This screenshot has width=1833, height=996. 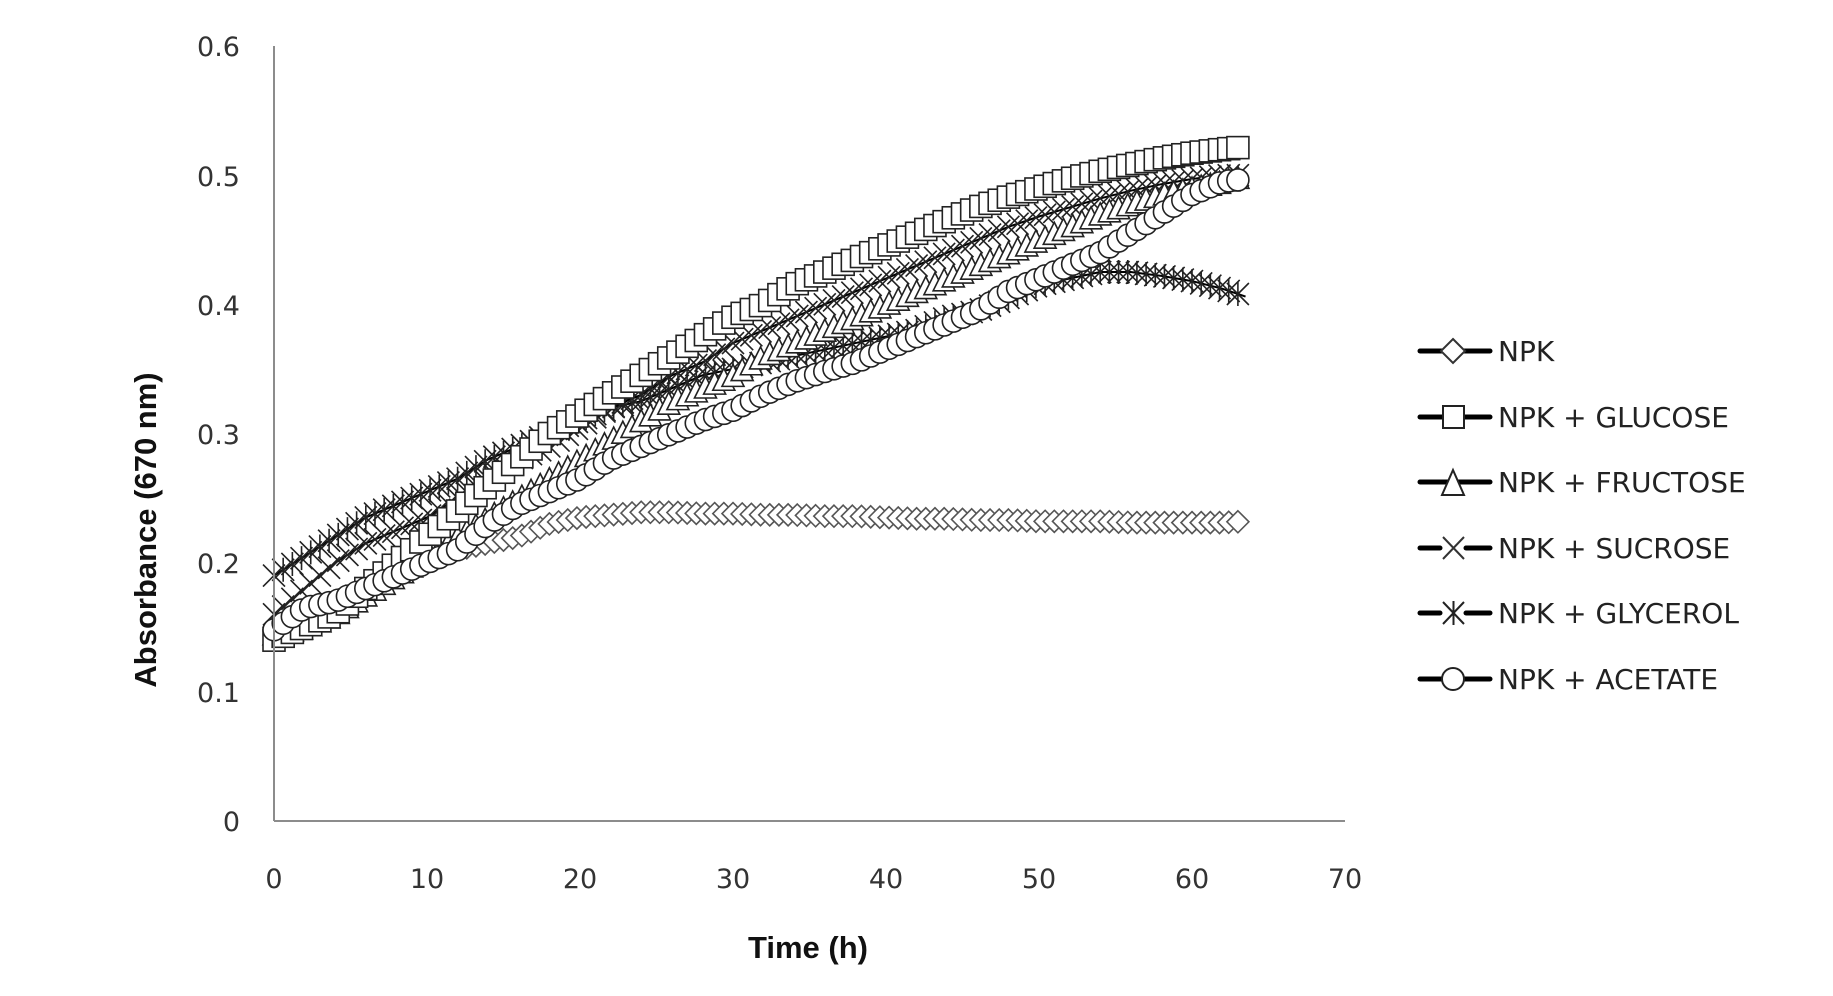 I want to click on y-tick-label: 0, so click(x=231, y=822).